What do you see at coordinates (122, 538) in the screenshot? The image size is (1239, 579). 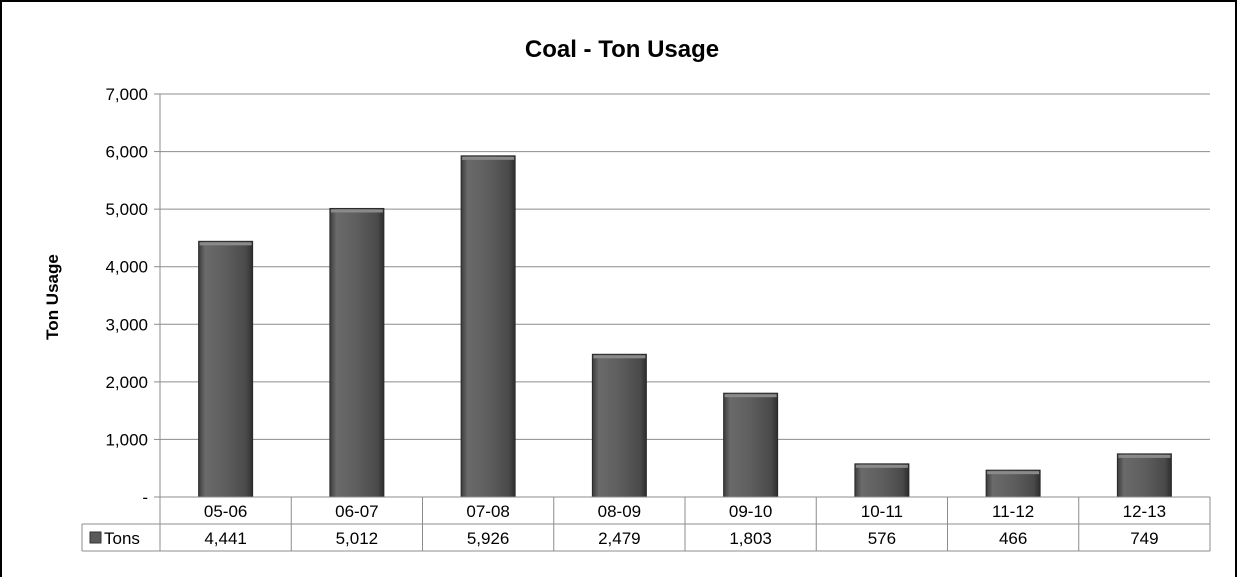 I see `legend-series-name: Tons` at bounding box center [122, 538].